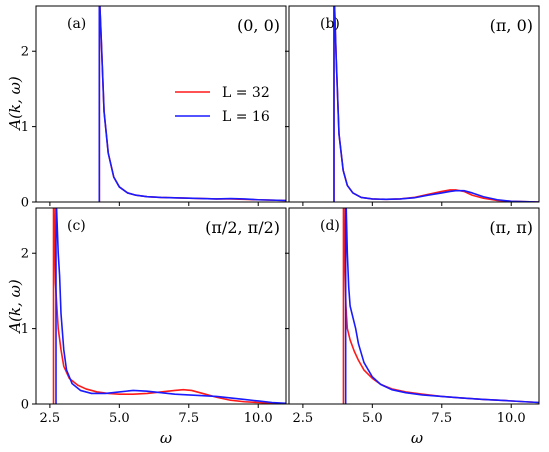 The width and height of the screenshot is (549, 452). What do you see at coordinates (50, 418) in the screenshot?
I see `panel-c-xtick-label-0: 2.5` at bounding box center [50, 418].